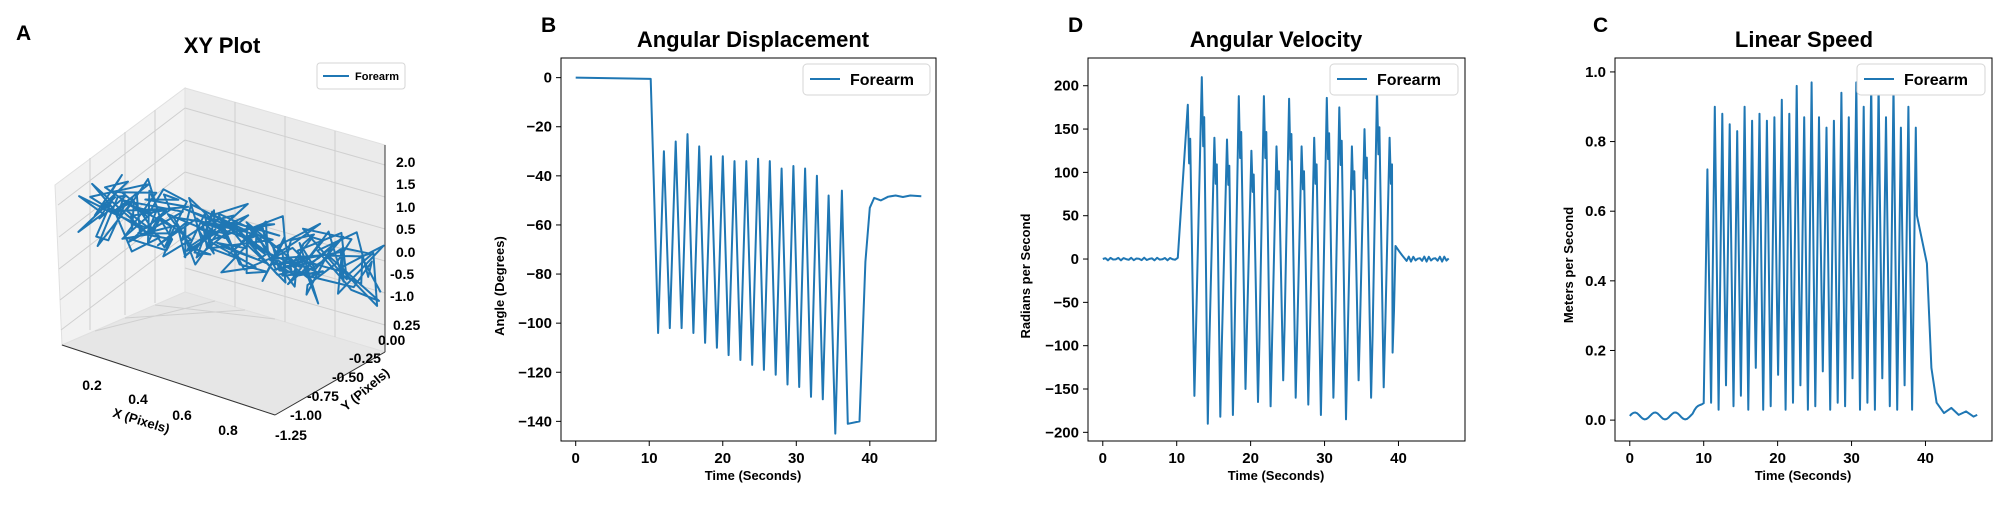 This screenshot has width=2000, height=505. Describe the element at coordinates (1595, 211) in the screenshot. I see `y-tick-label: 0.6` at that location.